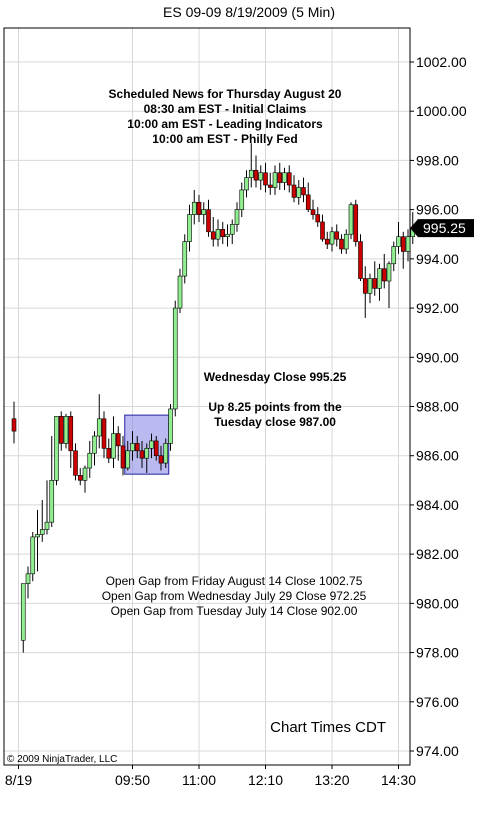 This screenshot has height=827, width=498. I want to click on close-line-2: Tuesday close 987.00, so click(275, 422).